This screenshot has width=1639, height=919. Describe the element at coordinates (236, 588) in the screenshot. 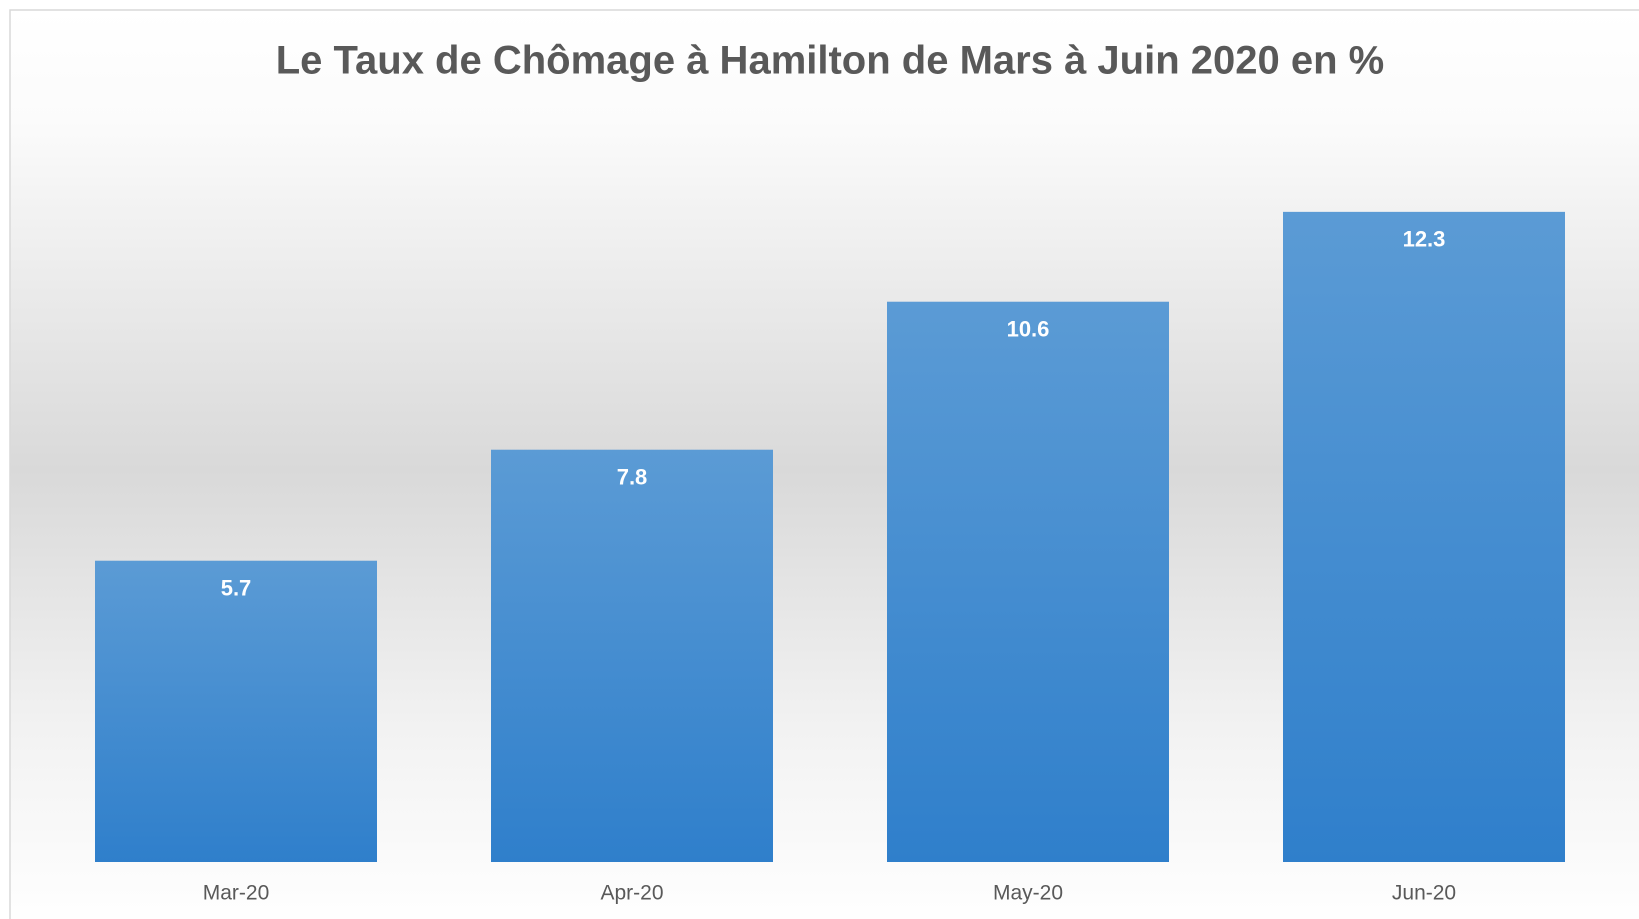

I see `data-label: 5.7` at that location.